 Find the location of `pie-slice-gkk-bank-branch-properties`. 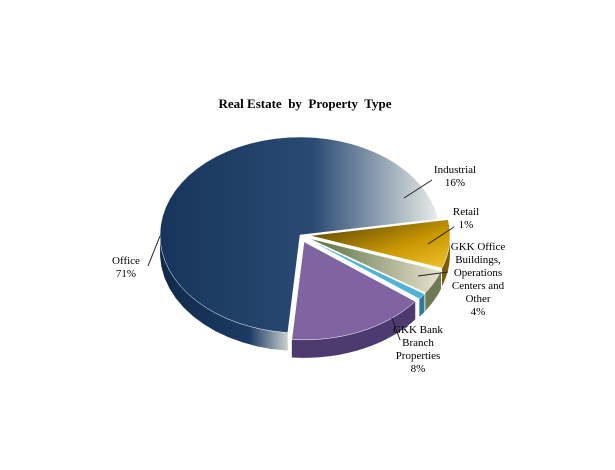

pie-slice-gkk-bank-branch-properties is located at coordinates (380, 244).